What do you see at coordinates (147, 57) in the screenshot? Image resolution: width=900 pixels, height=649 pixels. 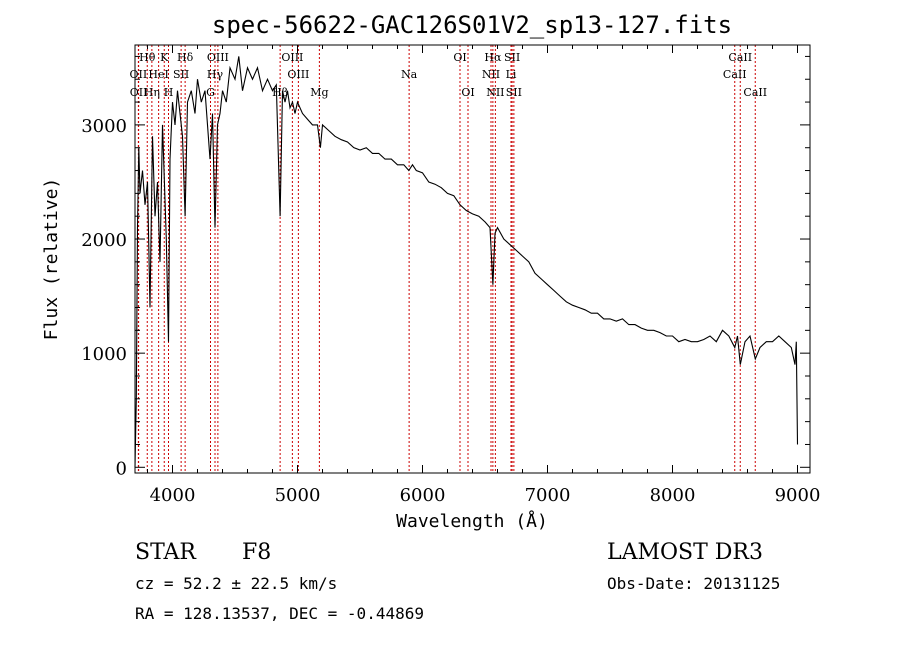 I see `spectral-line-label: Hθ` at bounding box center [147, 57].